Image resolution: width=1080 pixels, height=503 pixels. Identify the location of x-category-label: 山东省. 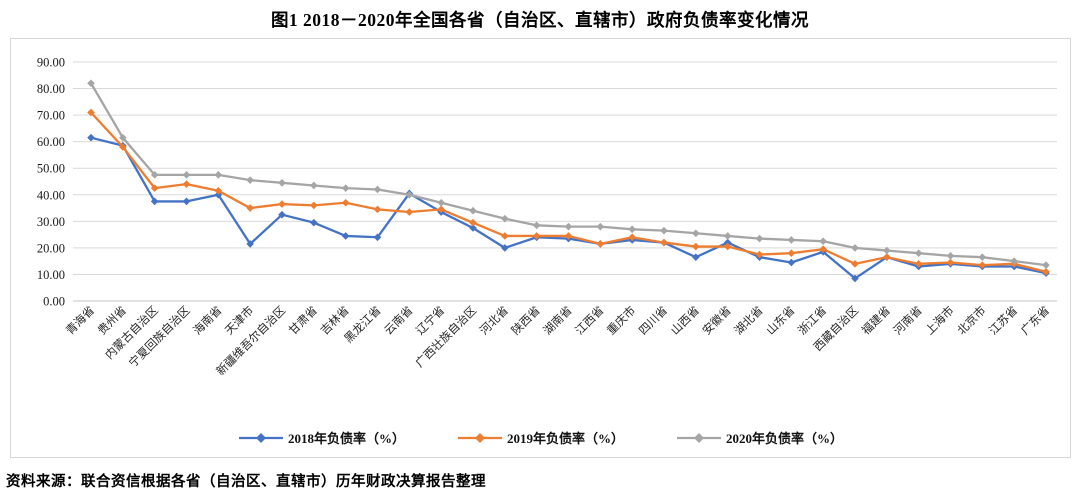
(781, 321).